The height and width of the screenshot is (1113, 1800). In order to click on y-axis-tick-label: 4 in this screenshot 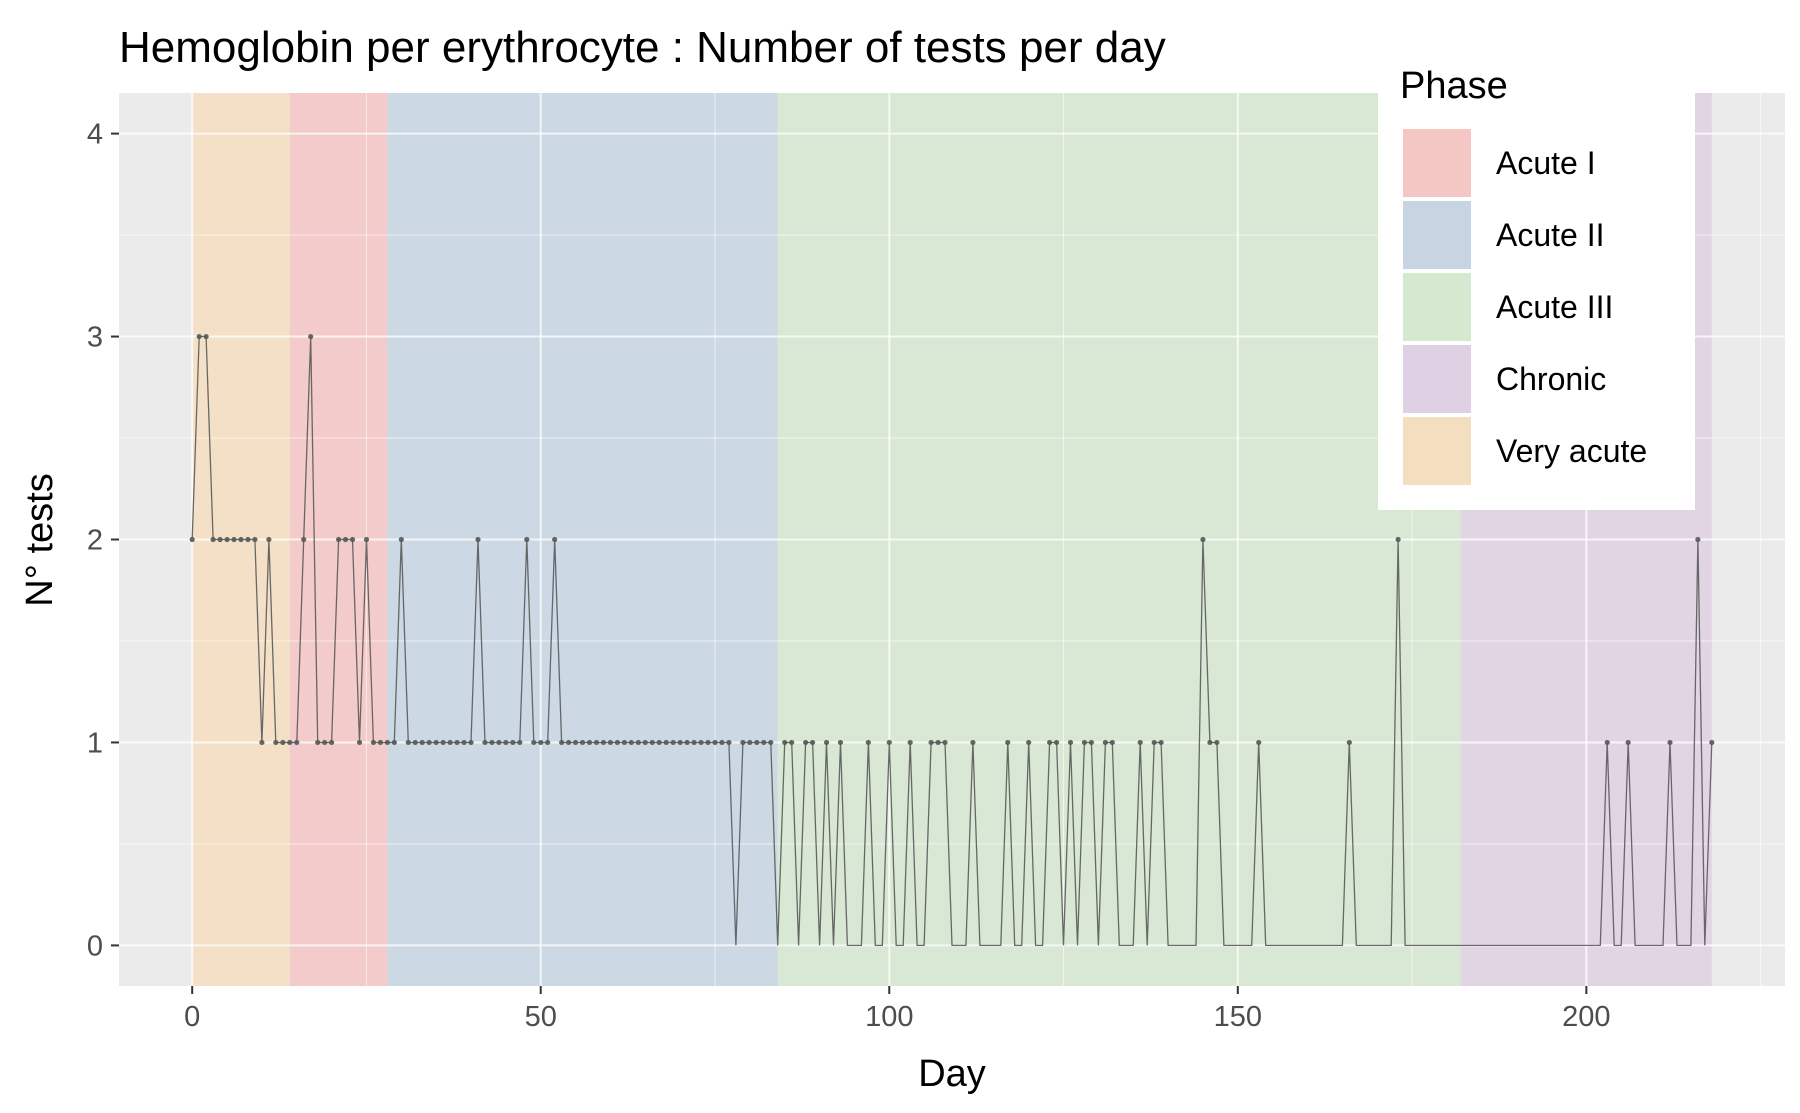, I will do `click(95, 135)`.